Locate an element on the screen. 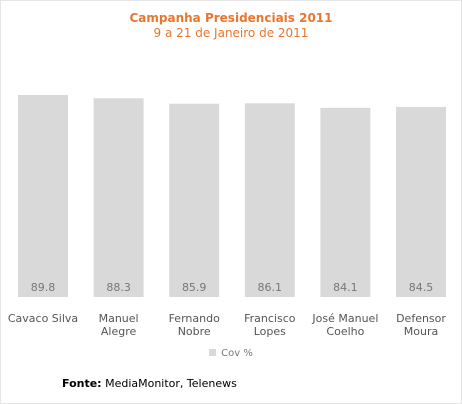 Image resolution: width=462 pixels, height=404 pixels. legend-label: Cov % is located at coordinates (237, 353).